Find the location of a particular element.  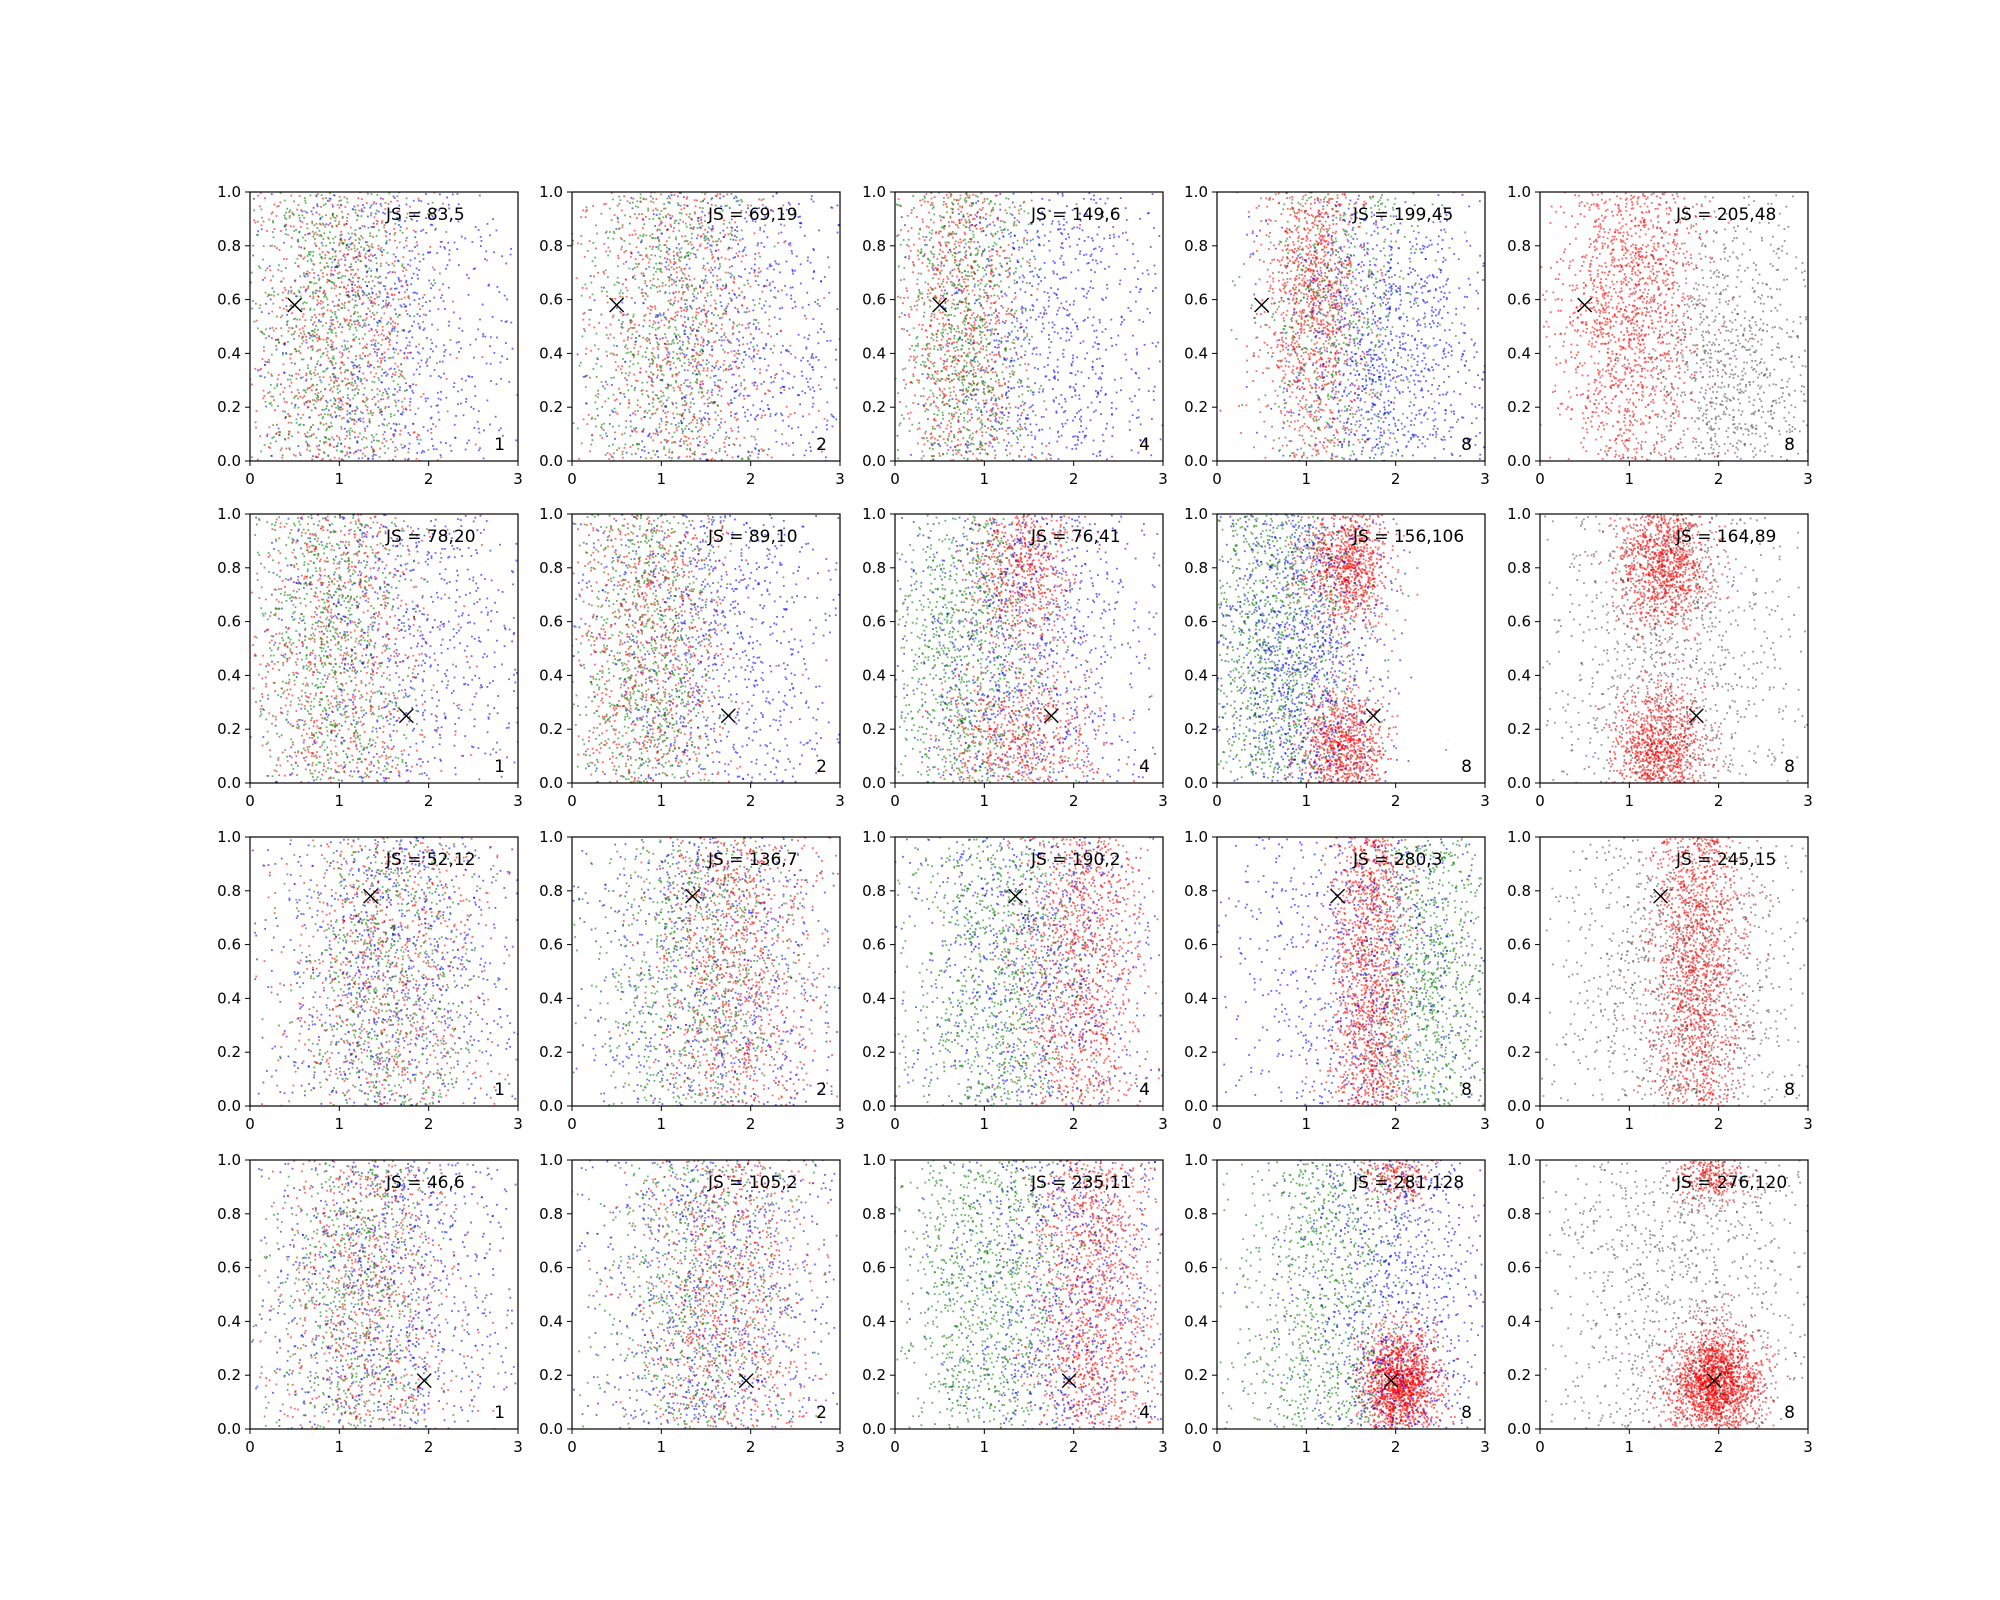

y-tick-label: 0.0 is located at coordinates (551, 461).